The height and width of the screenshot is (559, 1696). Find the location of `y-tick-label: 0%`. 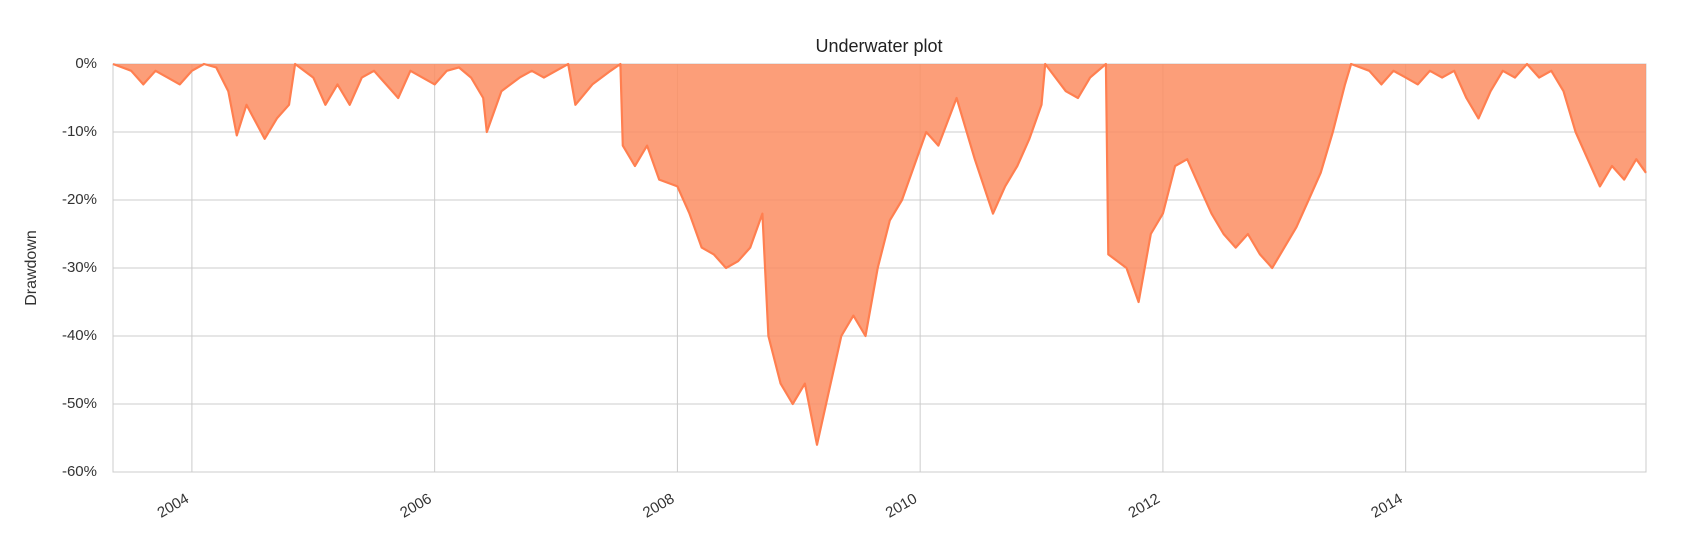

y-tick-label: 0% is located at coordinates (86, 63).